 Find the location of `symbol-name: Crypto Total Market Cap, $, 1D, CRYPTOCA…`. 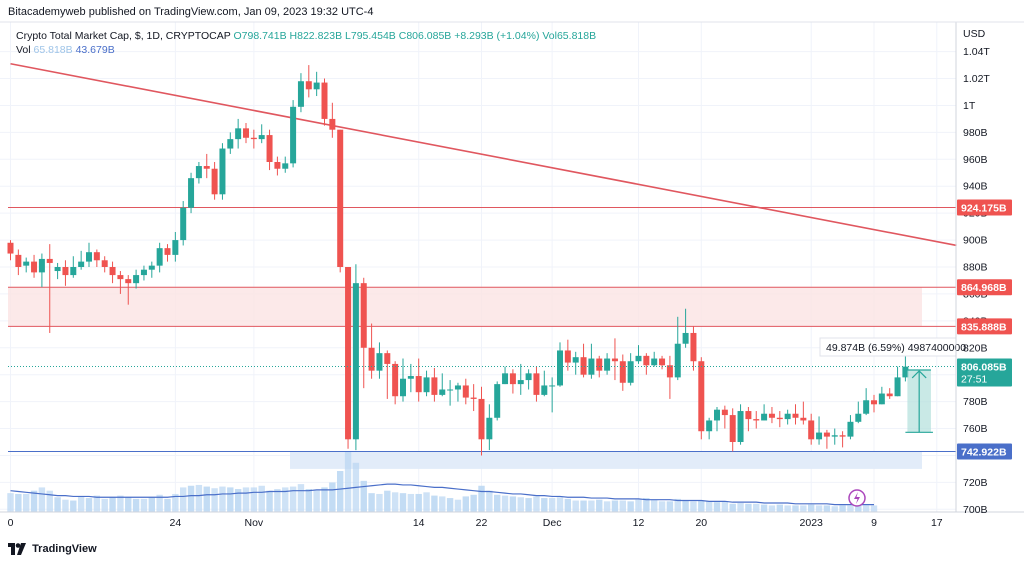

symbol-name: Crypto Total Market Cap, $, 1D, CRYPTOCA… is located at coordinates (123, 36).